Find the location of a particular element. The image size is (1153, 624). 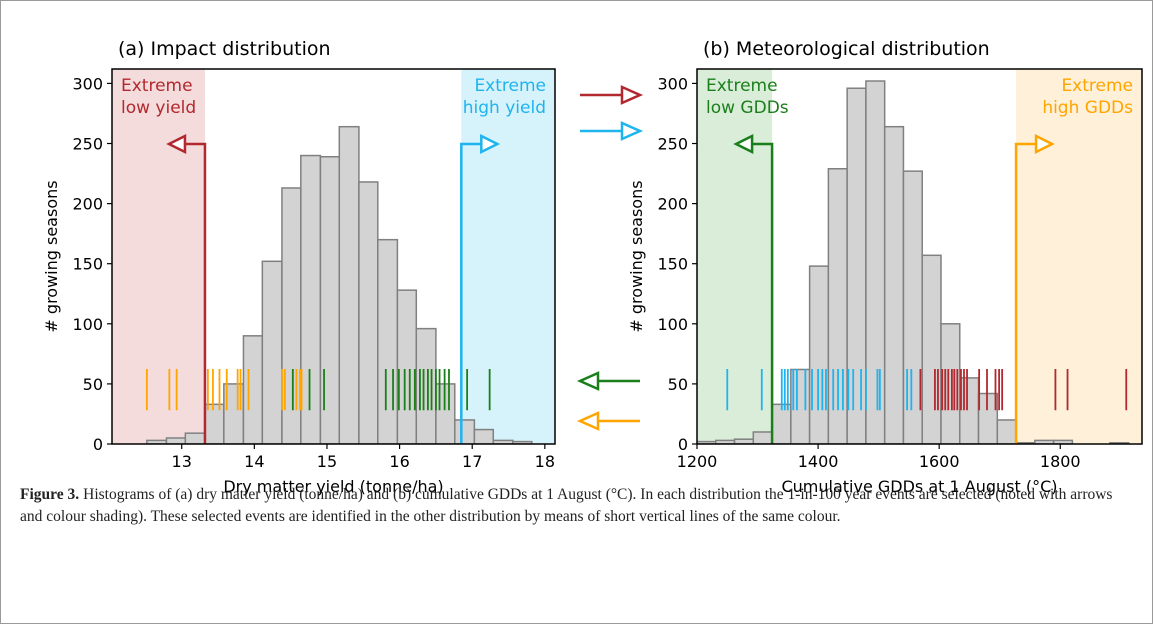

extreme-label: high yield is located at coordinates (504, 108).